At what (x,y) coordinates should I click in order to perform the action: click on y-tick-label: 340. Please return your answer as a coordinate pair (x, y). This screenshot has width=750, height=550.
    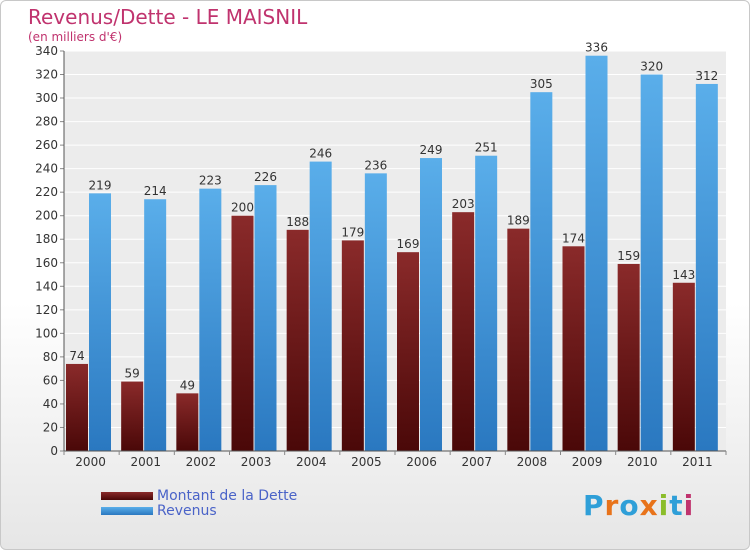
    Looking at the image, I should click on (46, 51).